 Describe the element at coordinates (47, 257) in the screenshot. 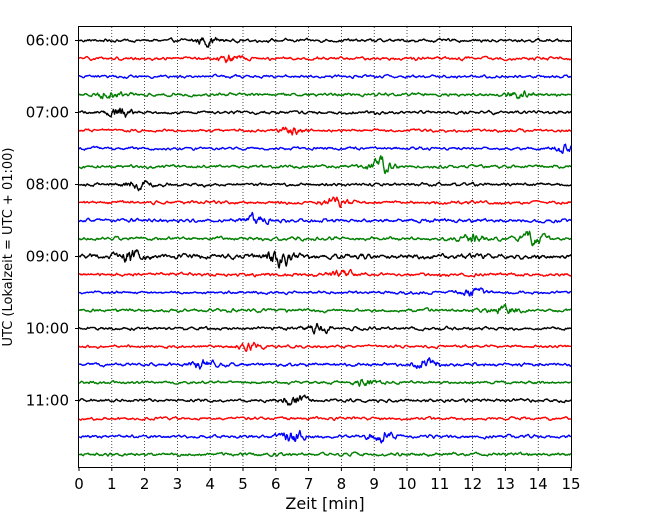

I see `y-tick-label: 09:00` at that location.